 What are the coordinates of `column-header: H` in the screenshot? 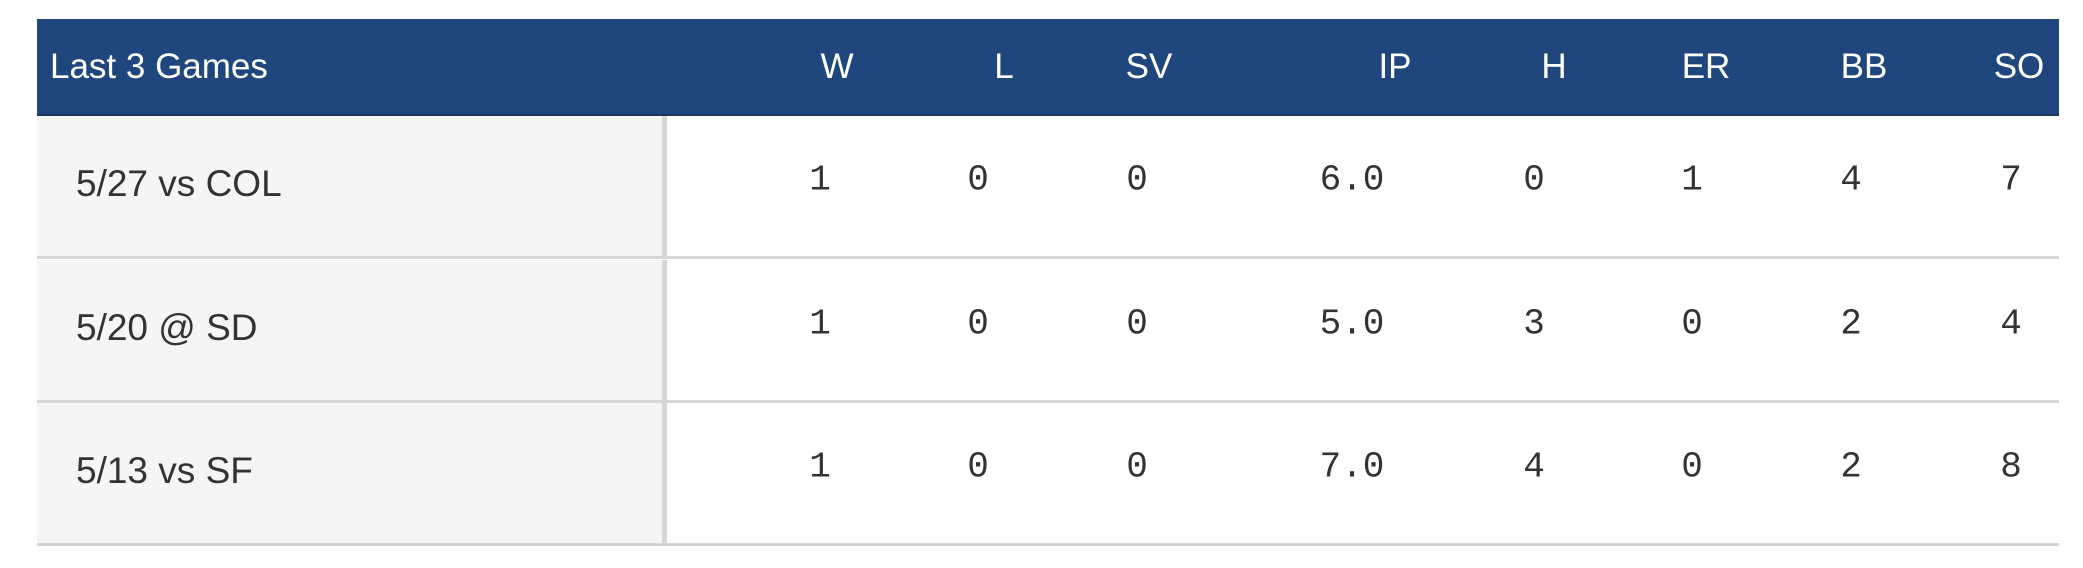 It's located at (1554, 66).